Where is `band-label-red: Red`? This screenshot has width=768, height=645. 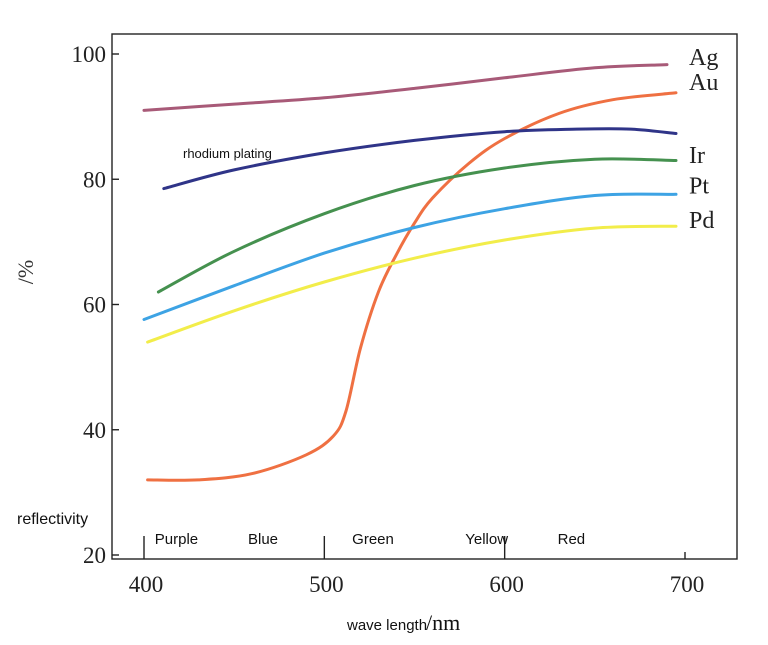 band-label-red: Red is located at coordinates (572, 539).